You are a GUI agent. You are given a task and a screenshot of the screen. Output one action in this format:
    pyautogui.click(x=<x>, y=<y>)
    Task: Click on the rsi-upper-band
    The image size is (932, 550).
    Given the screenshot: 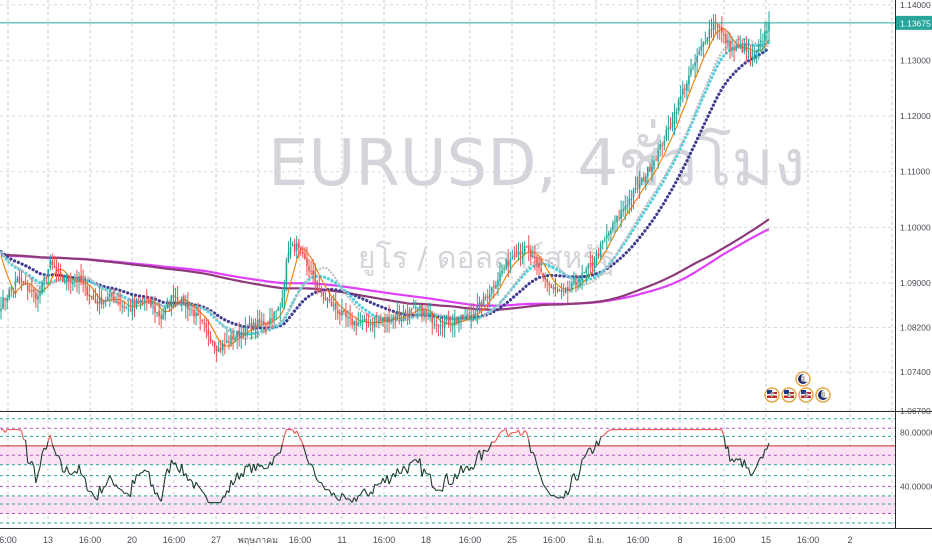 What is the action you would take?
    pyautogui.click(x=447, y=455)
    